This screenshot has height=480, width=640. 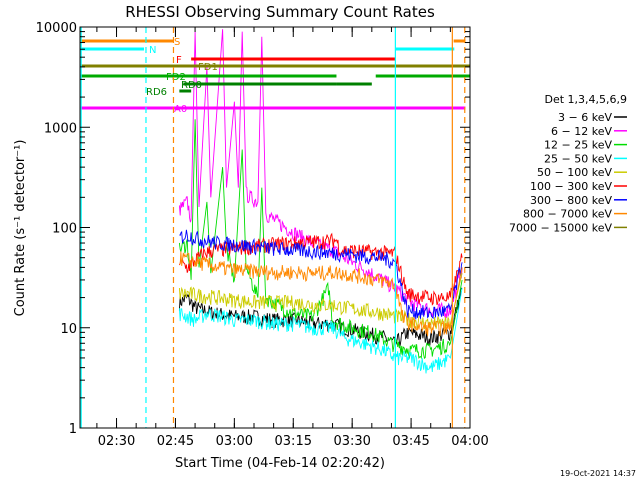 I want to click on flag-label-7: A0, so click(x=180, y=109).